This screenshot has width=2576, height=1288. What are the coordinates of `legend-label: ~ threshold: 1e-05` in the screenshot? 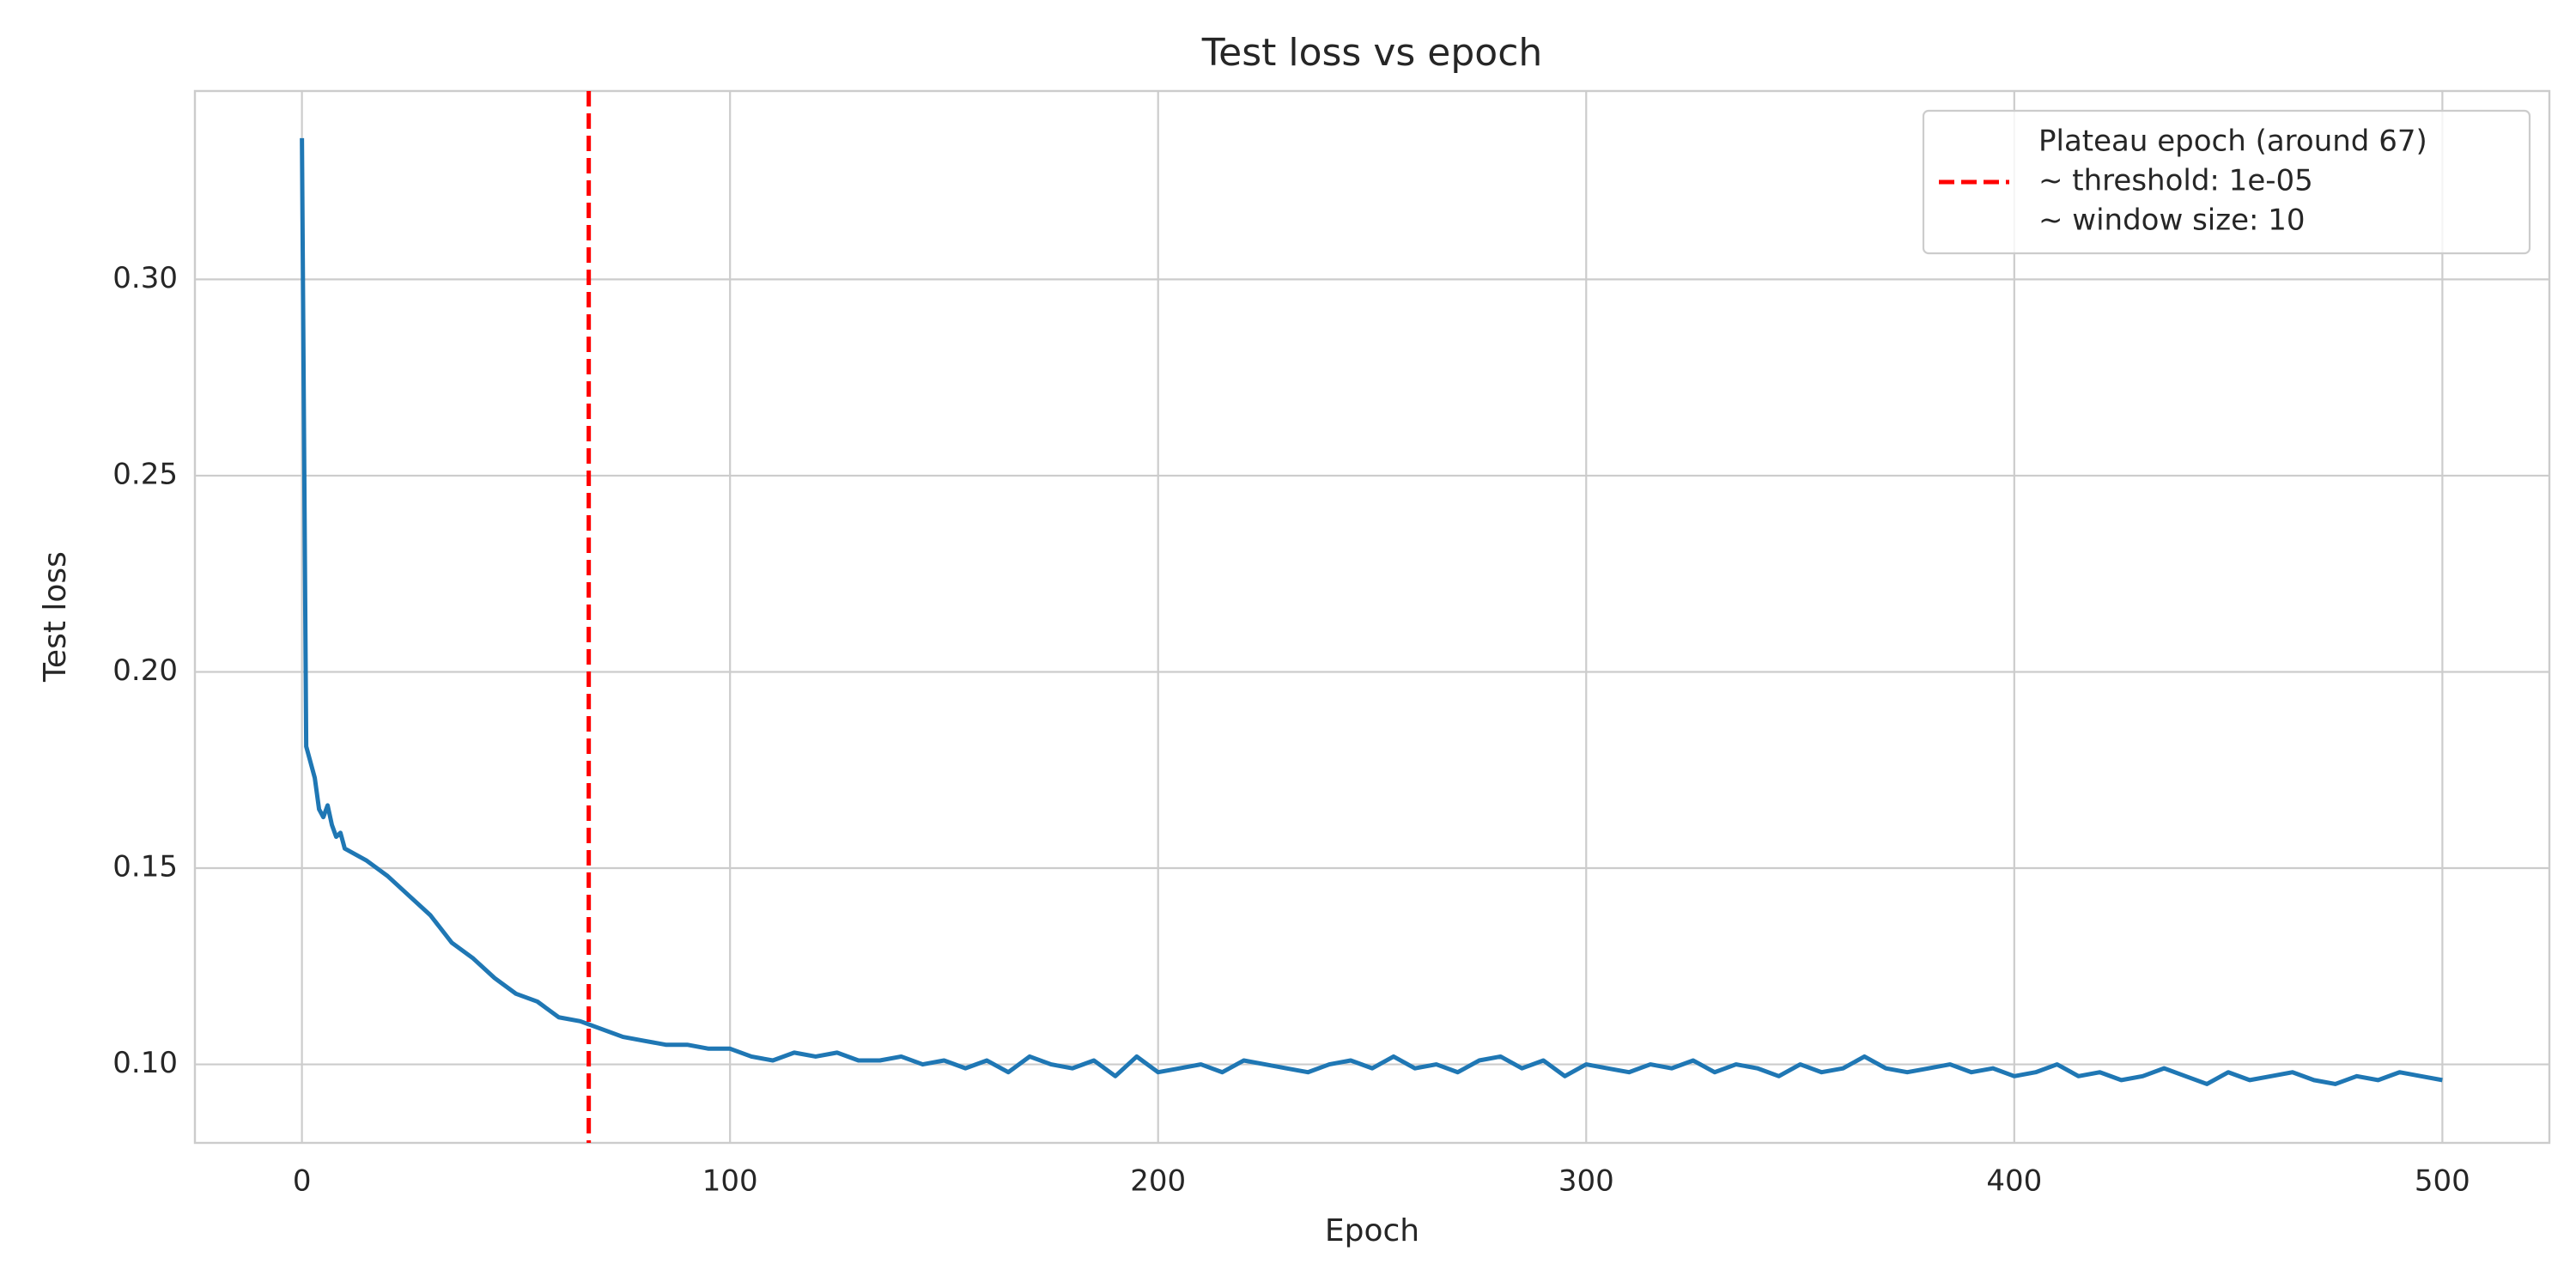 It's located at (2175, 181).